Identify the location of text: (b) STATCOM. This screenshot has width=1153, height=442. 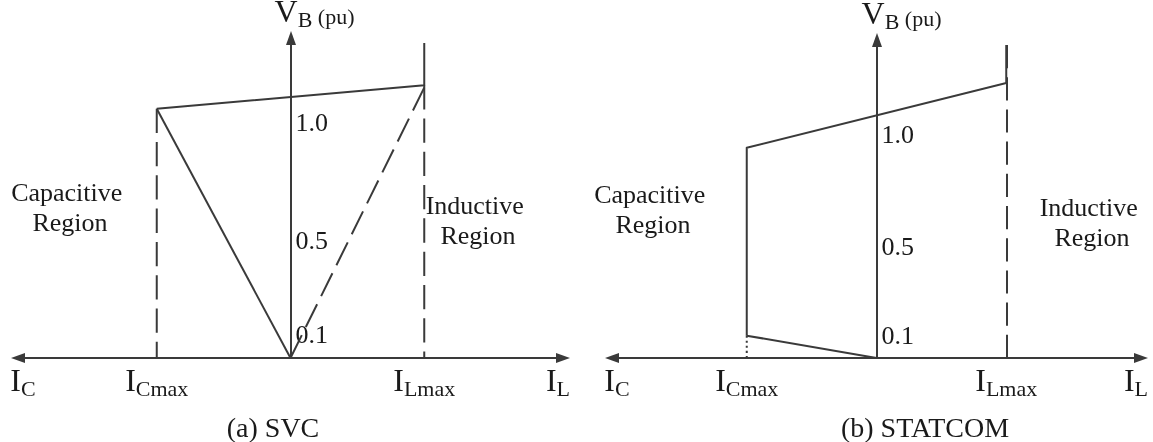
(925, 426).